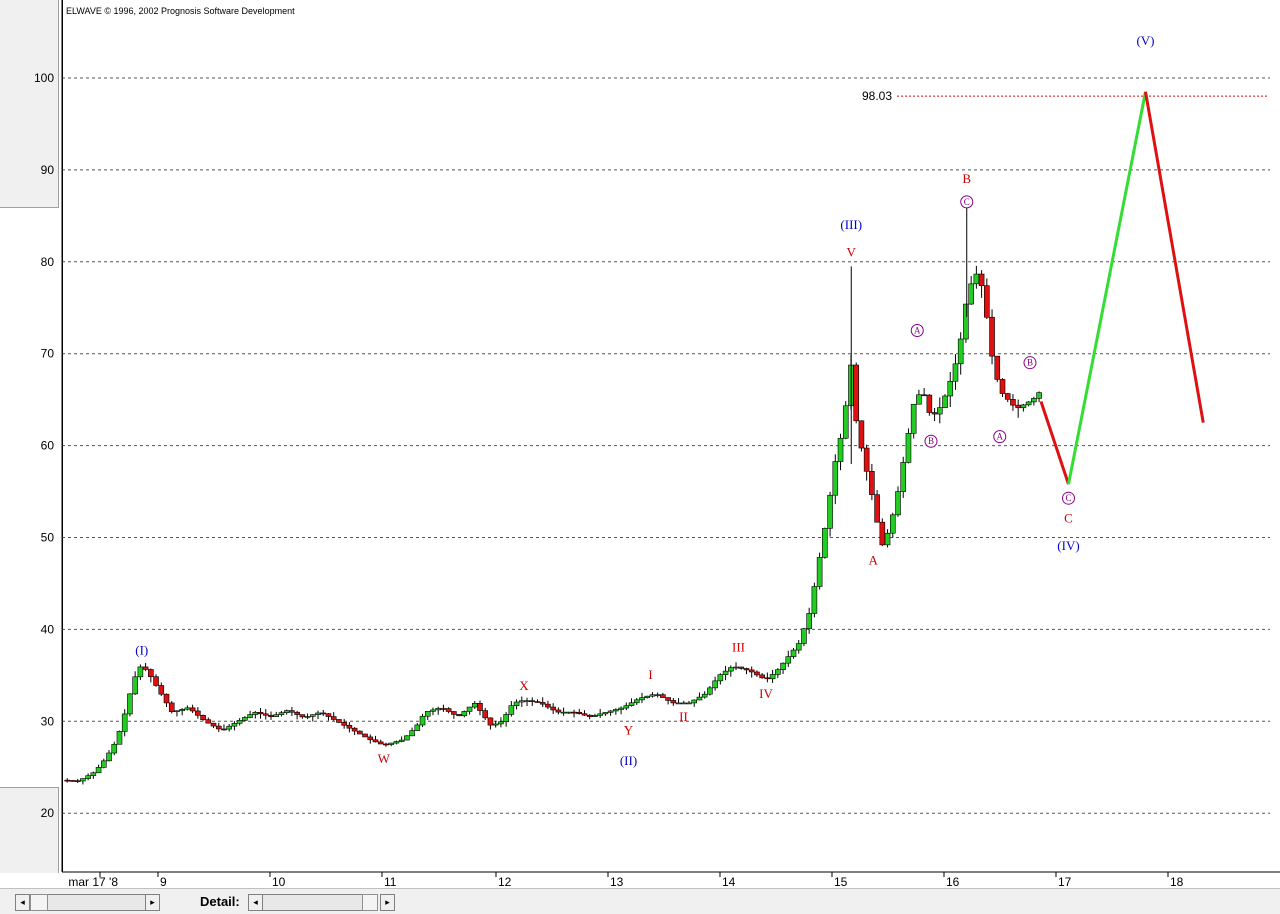 The image size is (1280, 914). Describe the element at coordinates (29, 104) in the screenshot. I see `y-axis-upper-scroll-zone` at that location.